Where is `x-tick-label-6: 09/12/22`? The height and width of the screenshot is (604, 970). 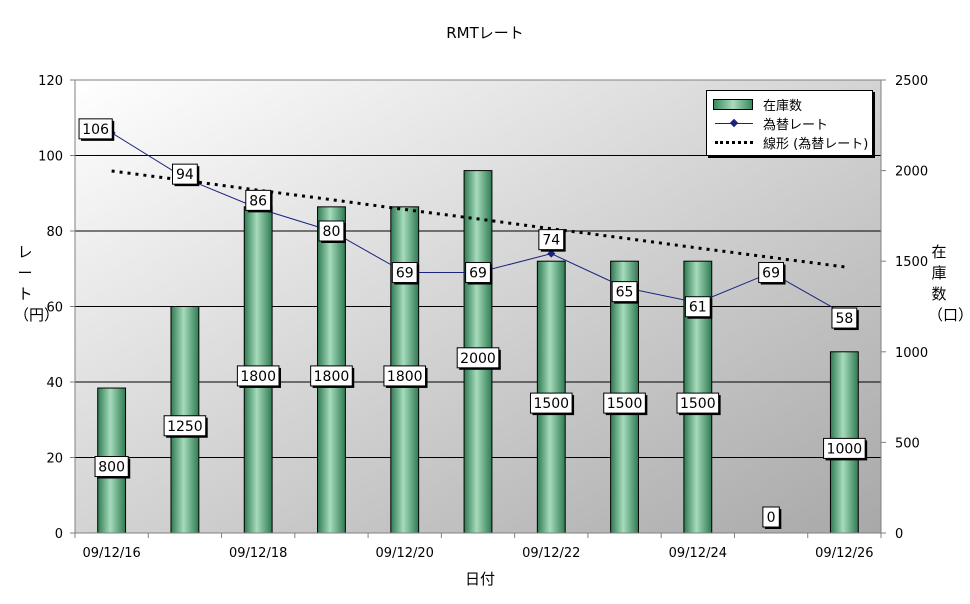
x-tick-label-6: 09/12/22 is located at coordinates (551, 553).